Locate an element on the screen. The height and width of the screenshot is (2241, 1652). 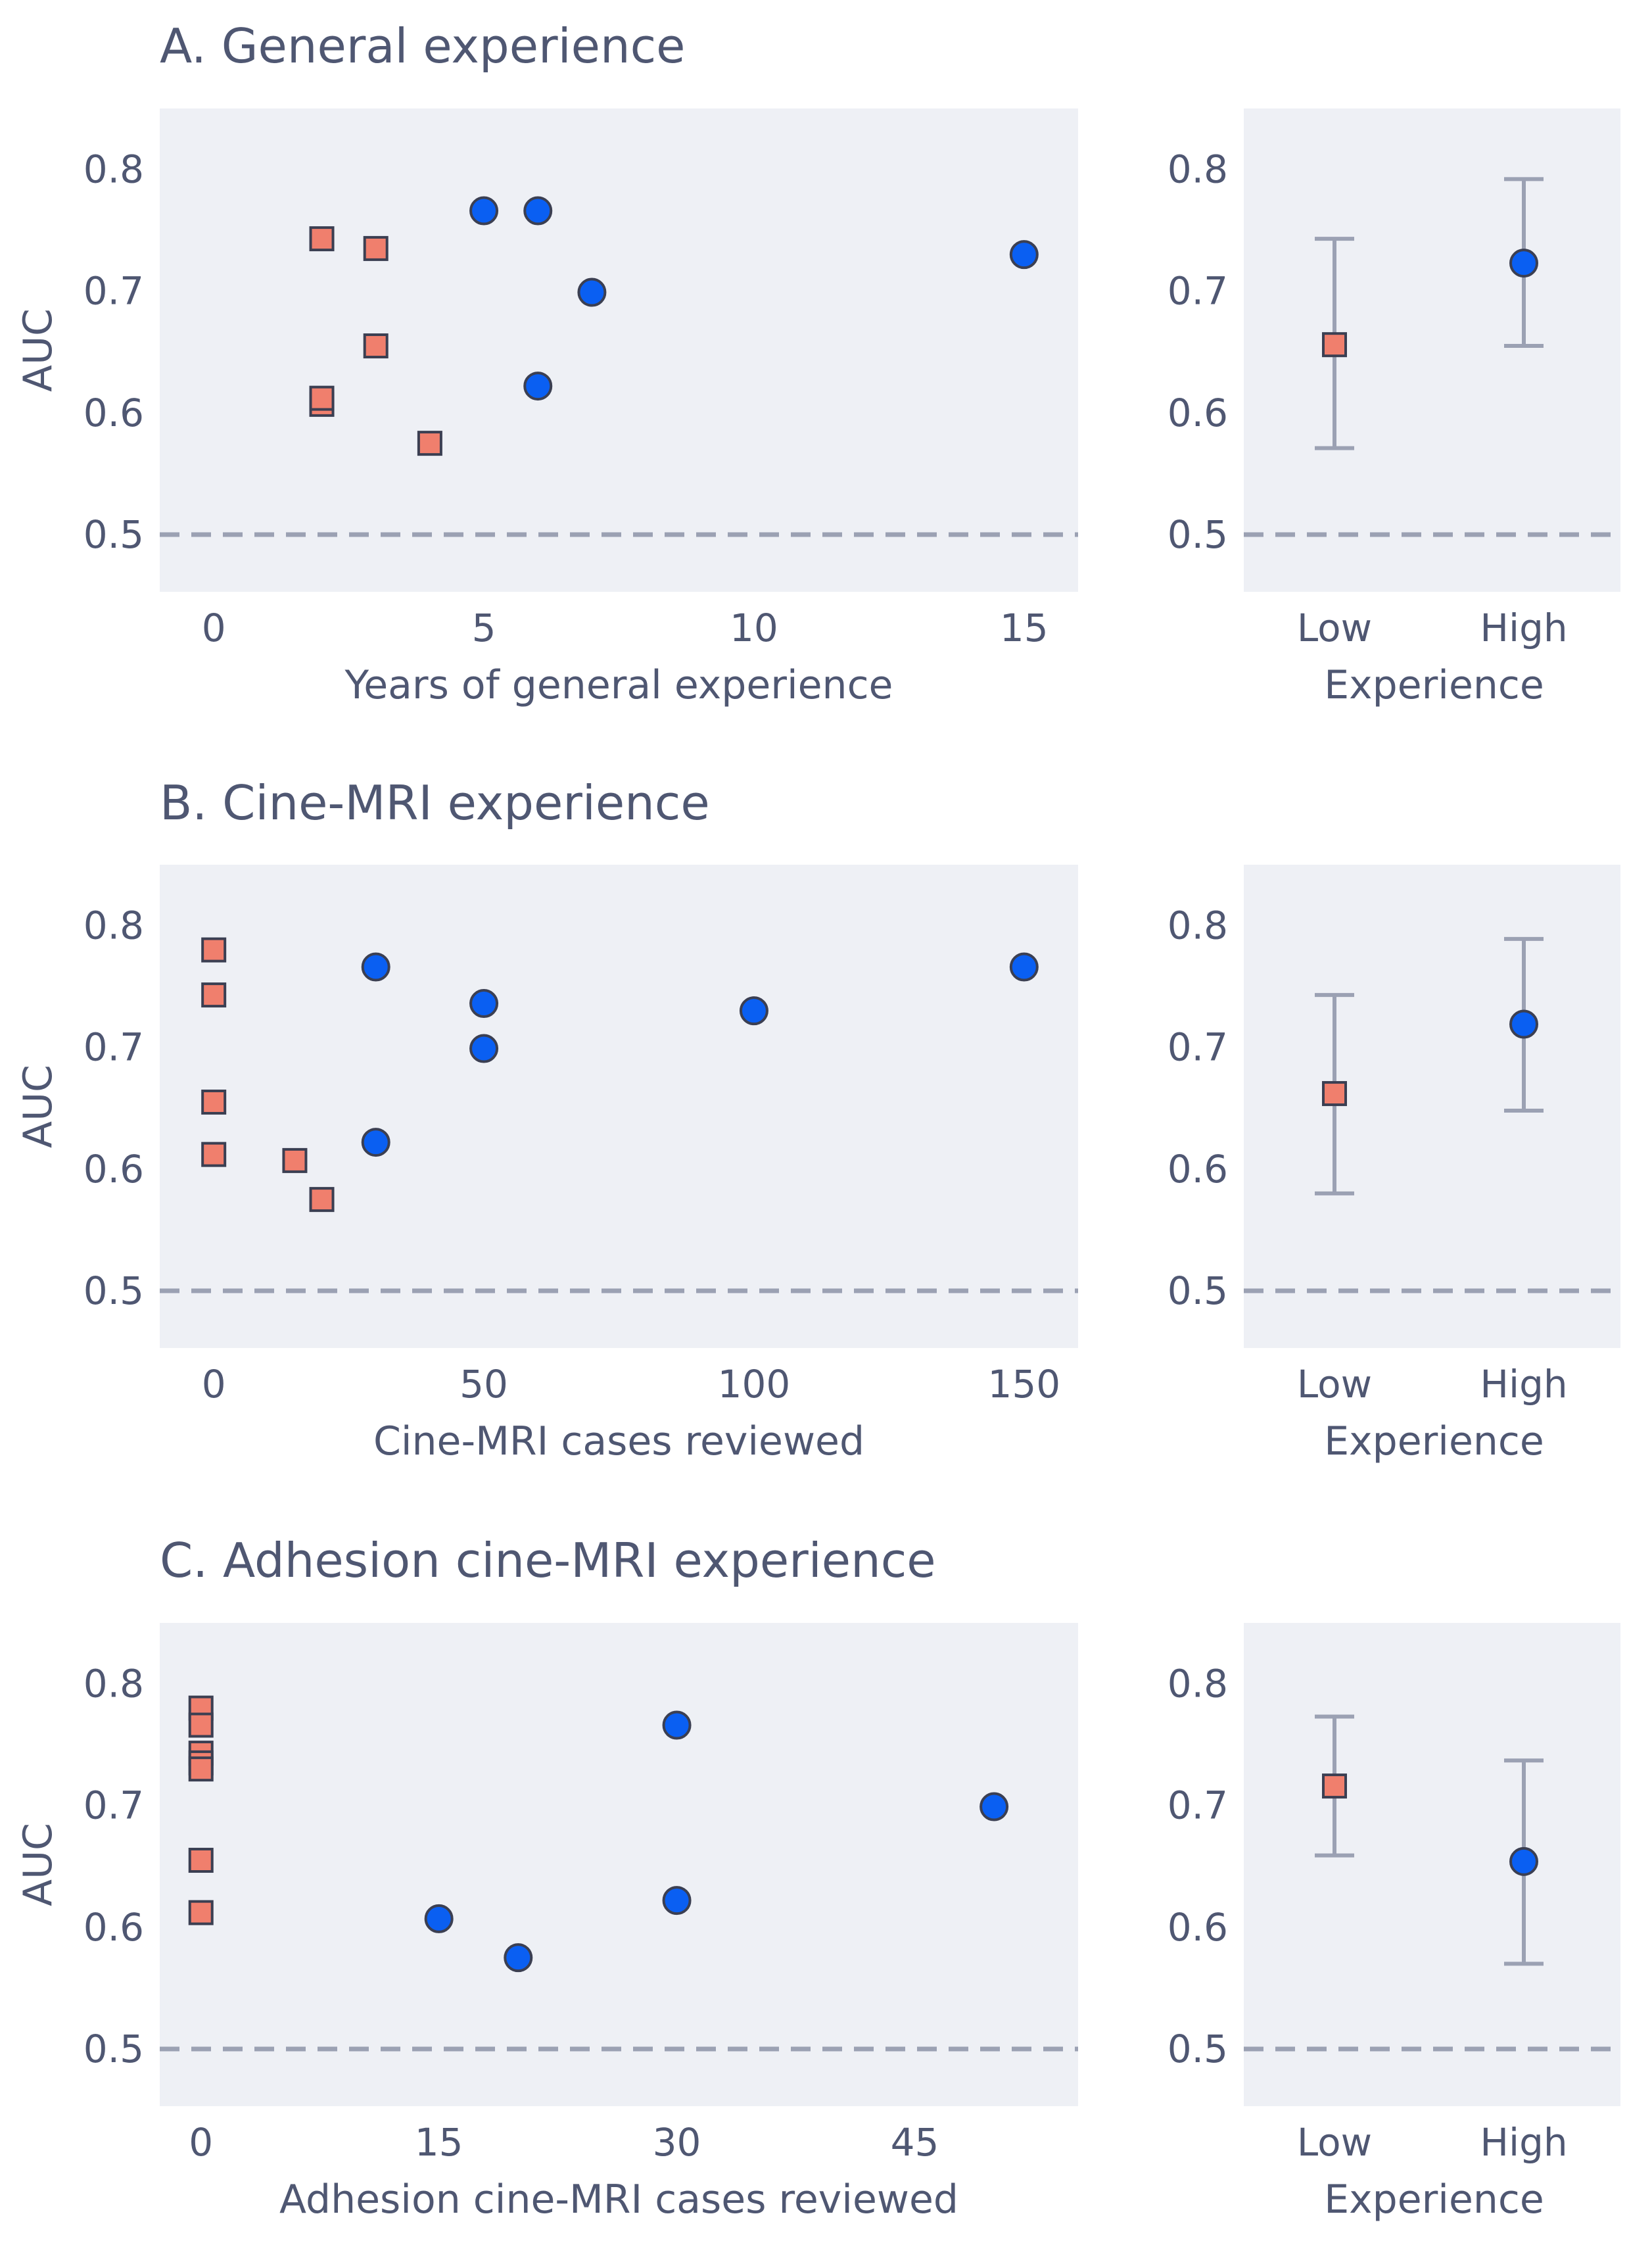
x-axis-label: Cine-MRI cases reviewed is located at coordinates (618, 1441).